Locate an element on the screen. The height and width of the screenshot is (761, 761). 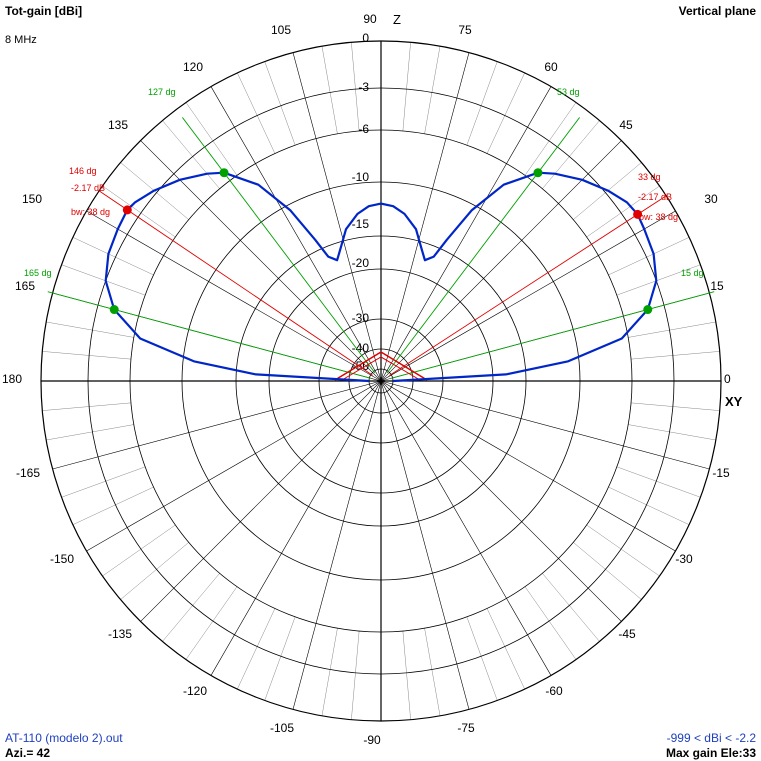
angle-tick-label: 120 is located at coordinates (193, 67).